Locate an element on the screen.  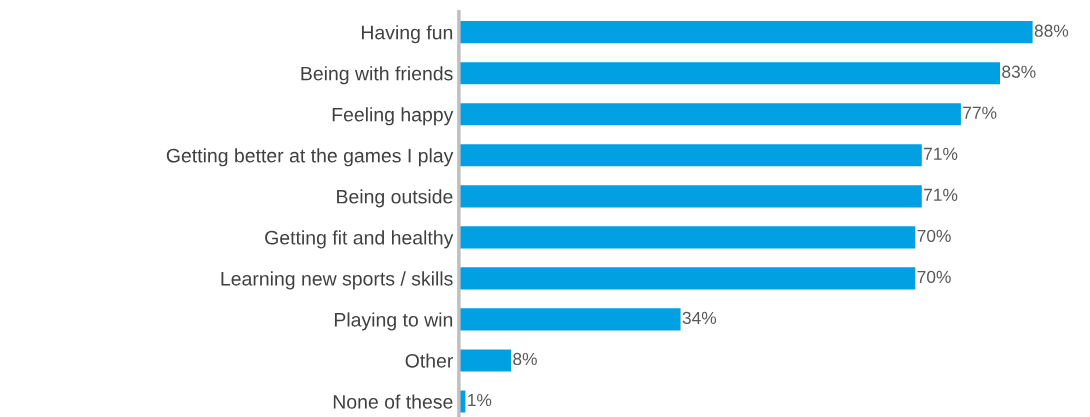
y-tick-label: Playing to win is located at coordinates (393, 321).